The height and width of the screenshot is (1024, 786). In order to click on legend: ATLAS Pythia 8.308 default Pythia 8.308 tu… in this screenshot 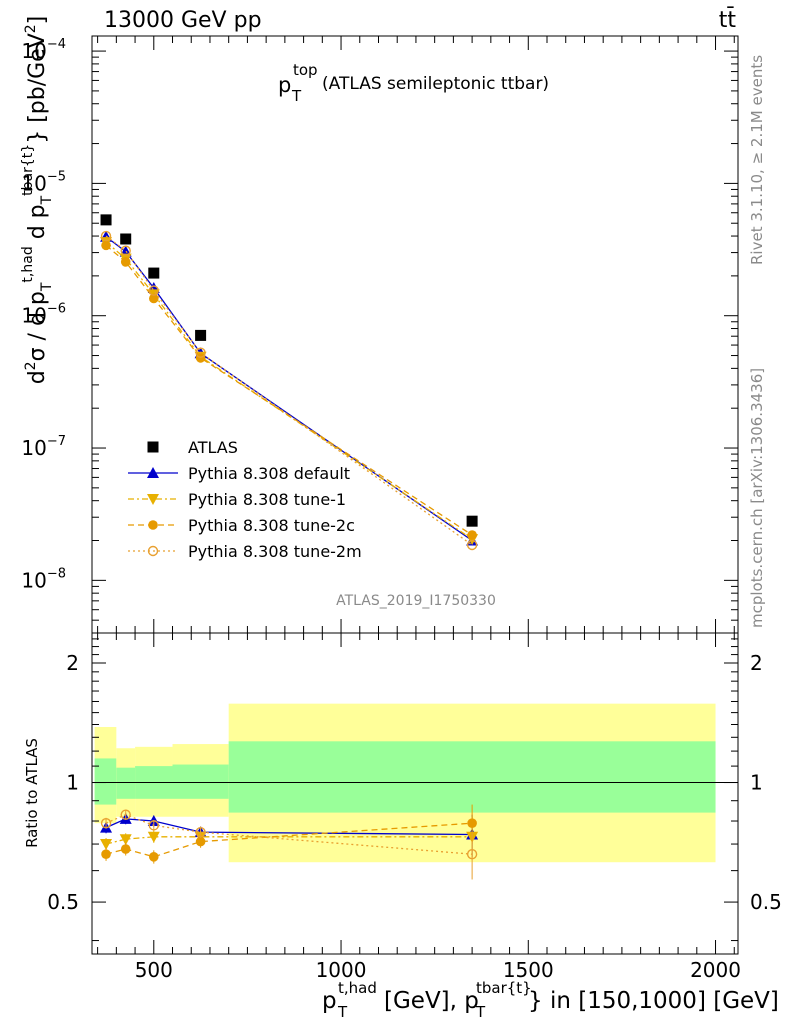, I will do `click(245, 499)`.